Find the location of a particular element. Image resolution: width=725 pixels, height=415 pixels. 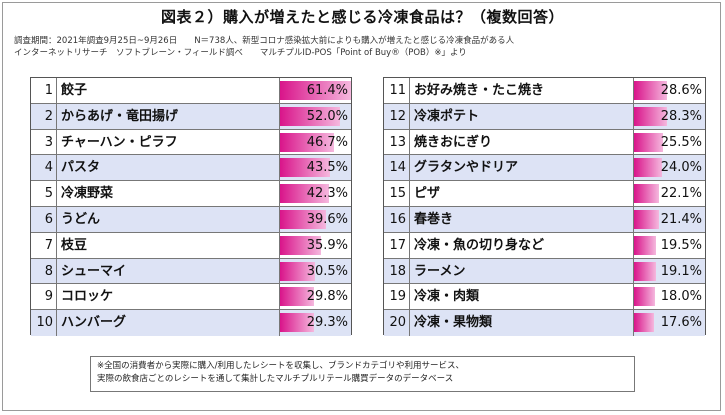

bar-cell: 30.5% is located at coordinates (315, 271).